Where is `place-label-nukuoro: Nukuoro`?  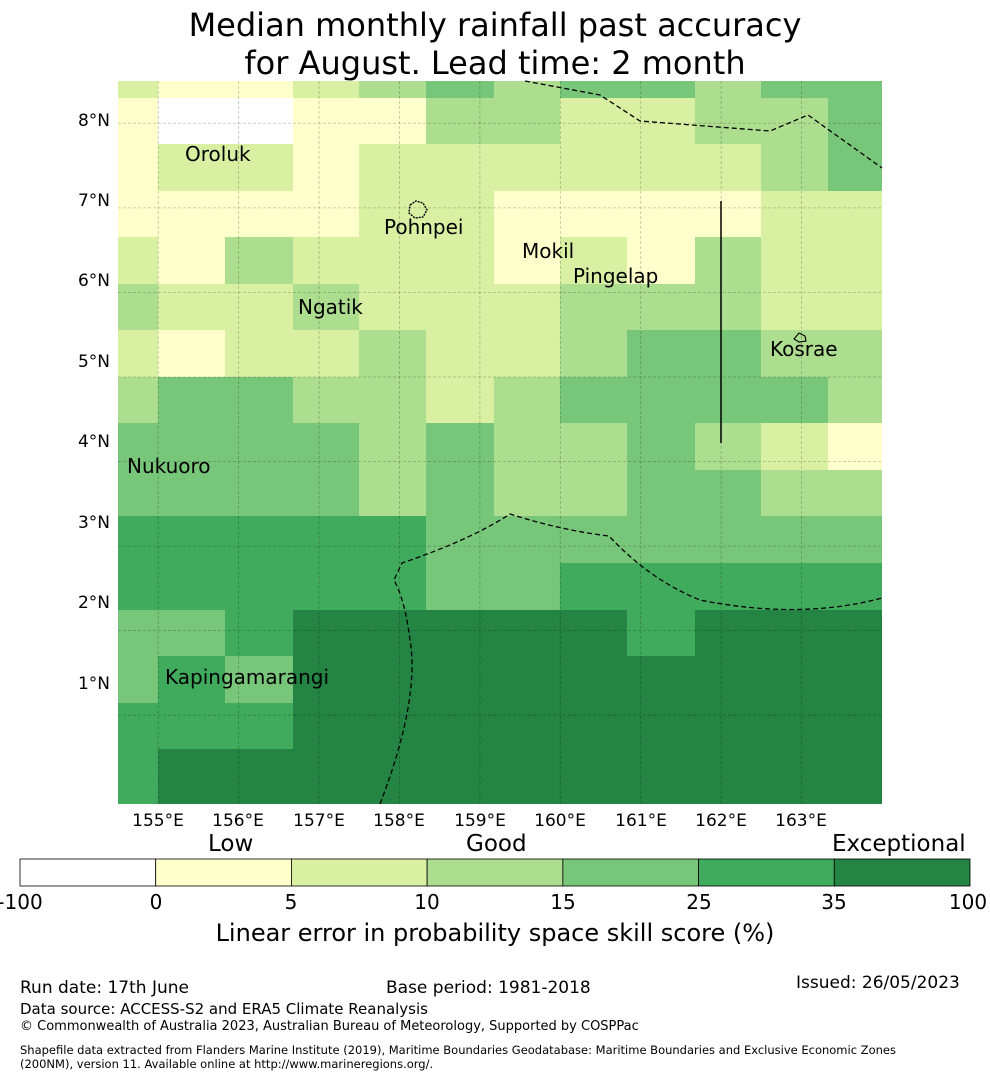
place-label-nukuoro: Nukuoro is located at coordinates (169, 466).